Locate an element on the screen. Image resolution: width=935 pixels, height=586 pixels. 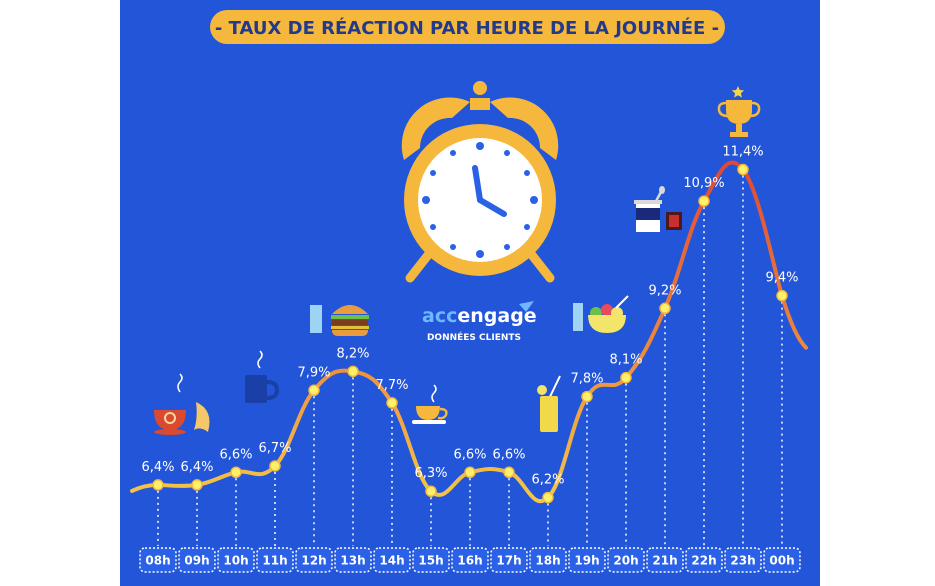
tick-label: 14h is located at coordinates (391, 561).